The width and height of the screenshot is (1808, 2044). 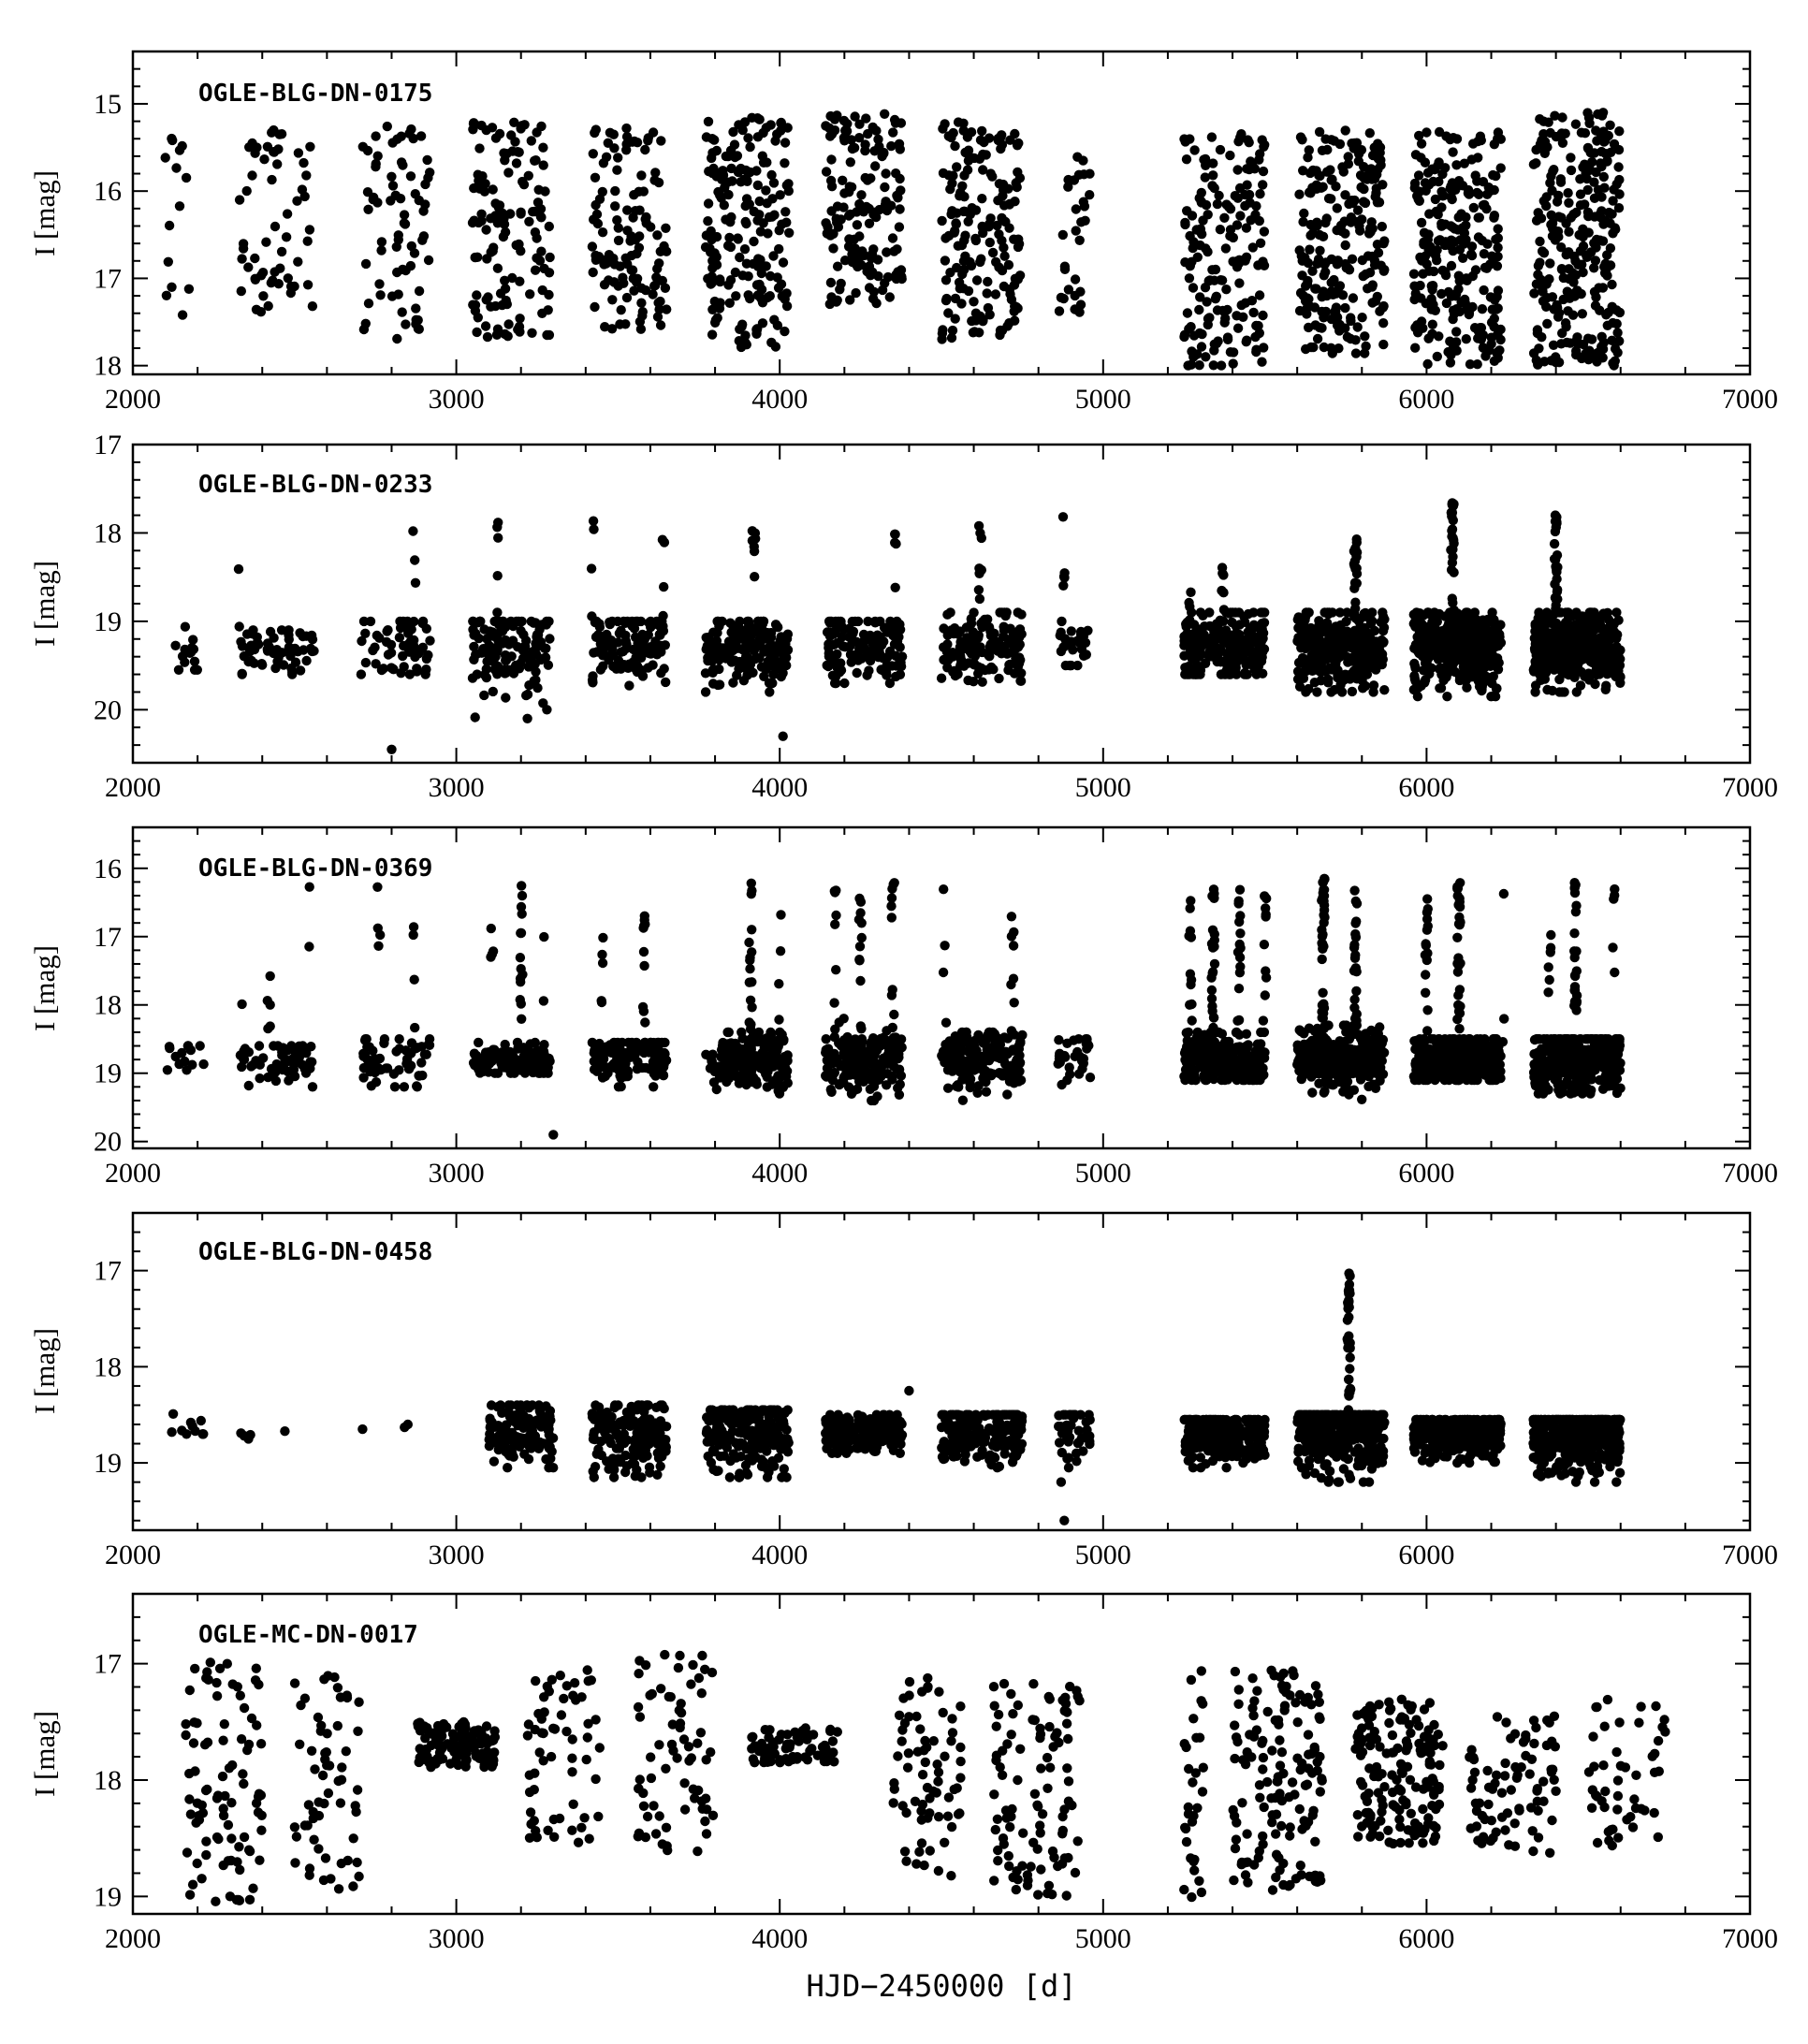 I want to click on star-name-label: OGLE-BLG-DN-0233, so click(x=315, y=485).